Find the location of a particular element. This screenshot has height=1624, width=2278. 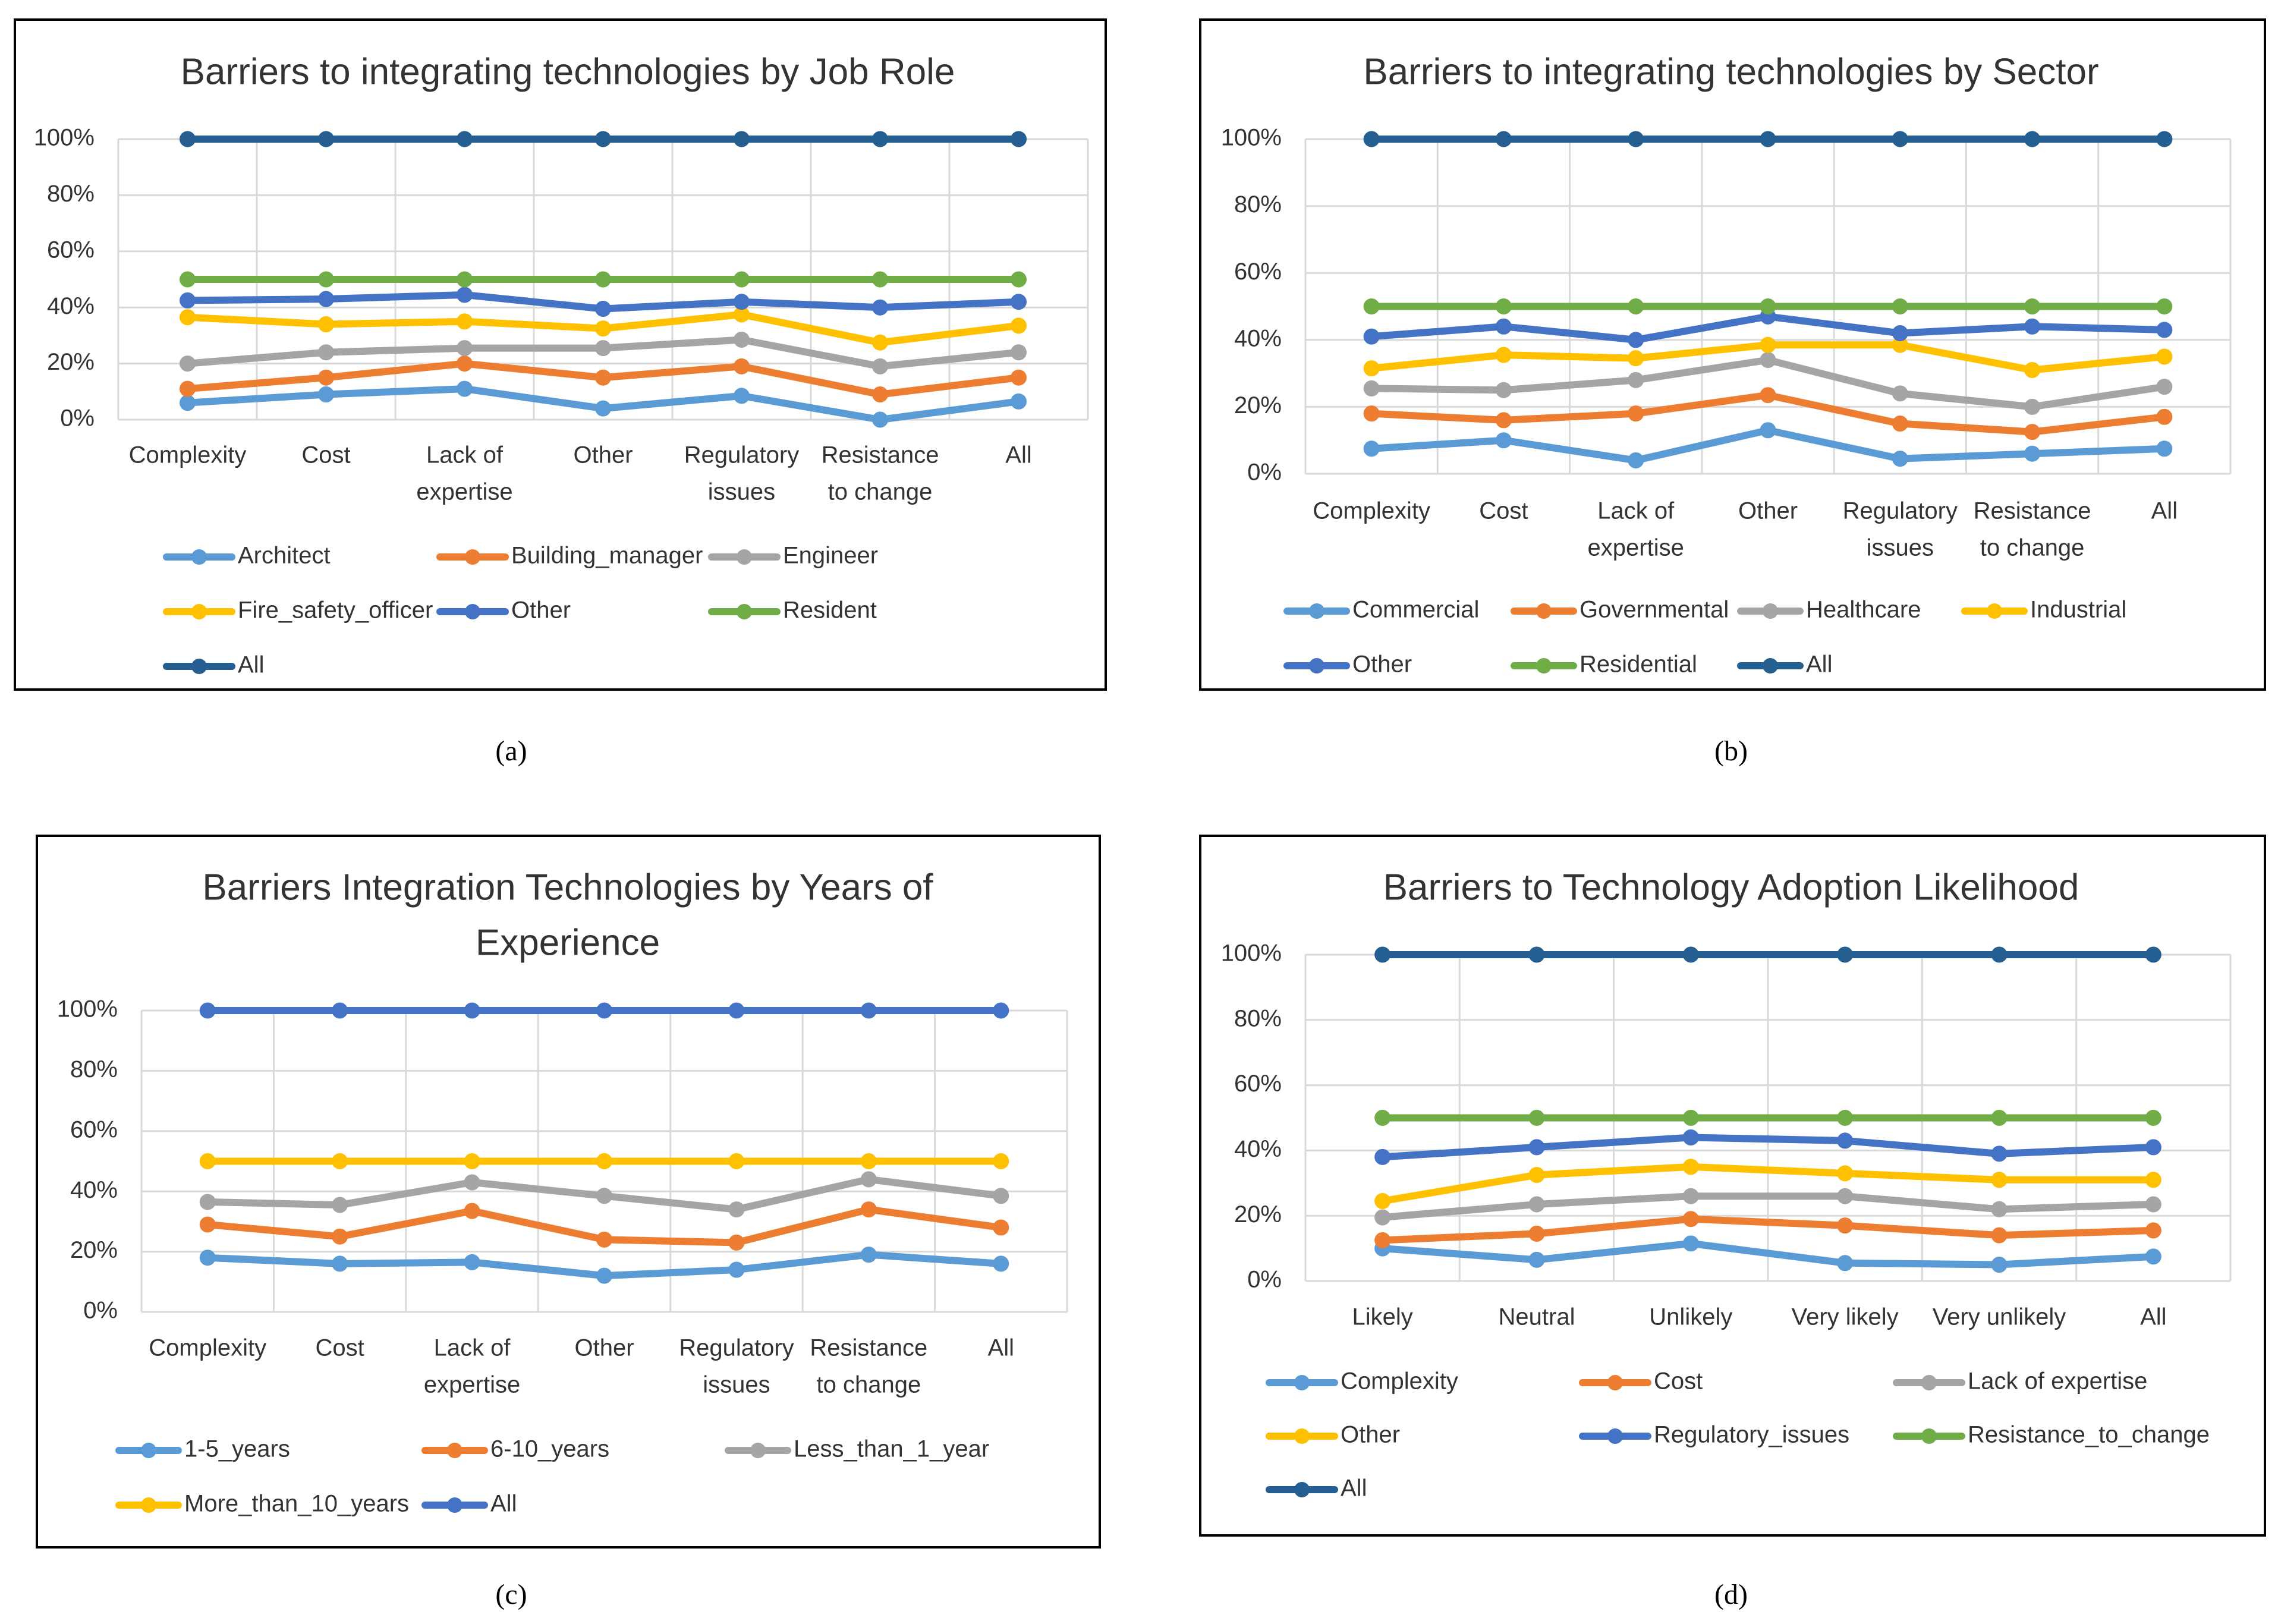

x-tick-label: issues is located at coordinates (742, 492).